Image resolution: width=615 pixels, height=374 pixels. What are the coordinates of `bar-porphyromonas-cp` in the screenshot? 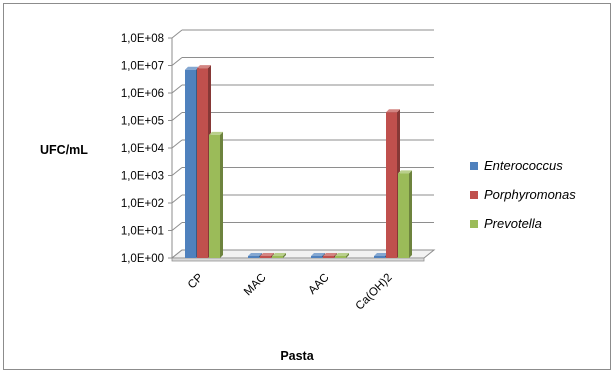 It's located at (204, 161).